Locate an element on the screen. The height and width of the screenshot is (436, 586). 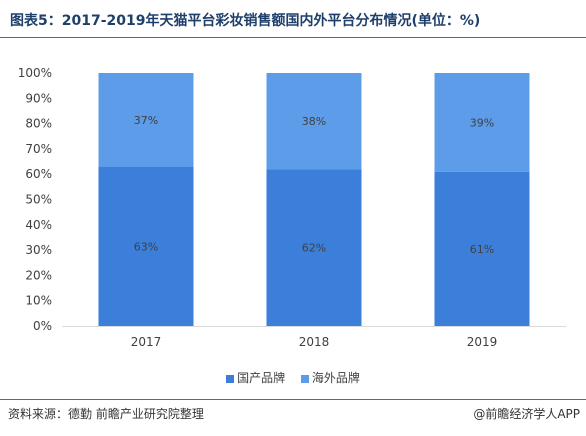
legend-swatch-foreign is located at coordinates (304, 378).